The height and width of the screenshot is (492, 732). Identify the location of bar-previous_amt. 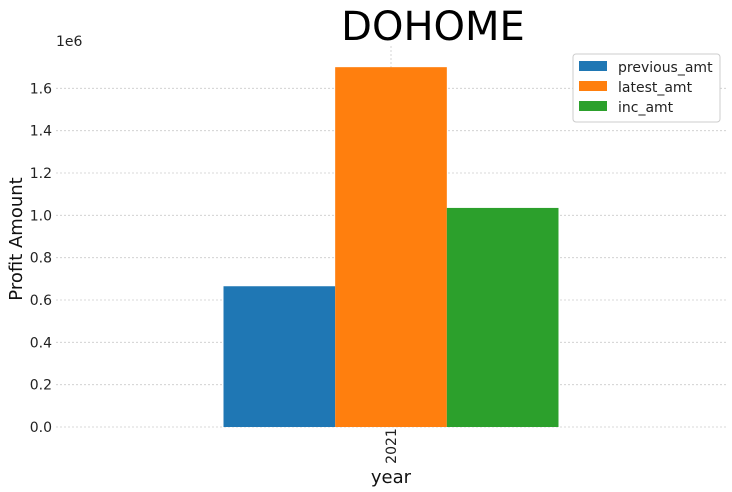
(279, 356).